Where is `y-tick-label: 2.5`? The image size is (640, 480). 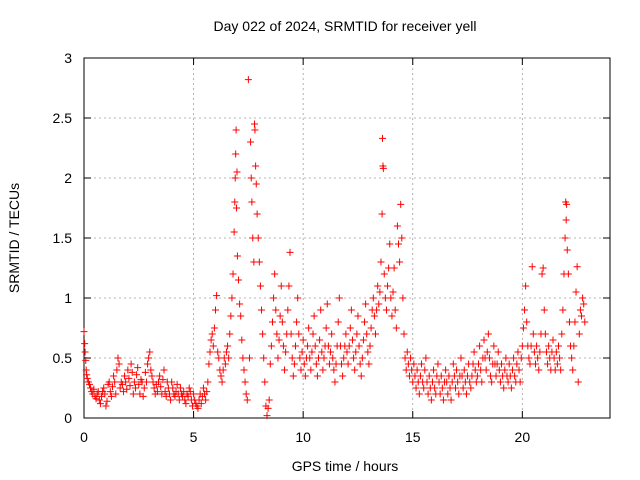 y-tick-label: 2.5 is located at coordinates (63, 118).